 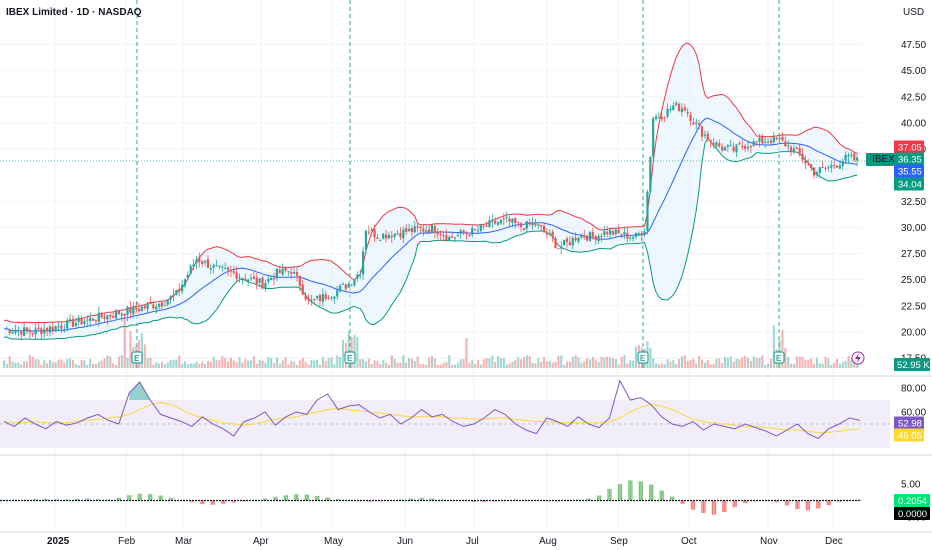 I want to click on rsi-badge: 52.98, so click(x=910, y=424).